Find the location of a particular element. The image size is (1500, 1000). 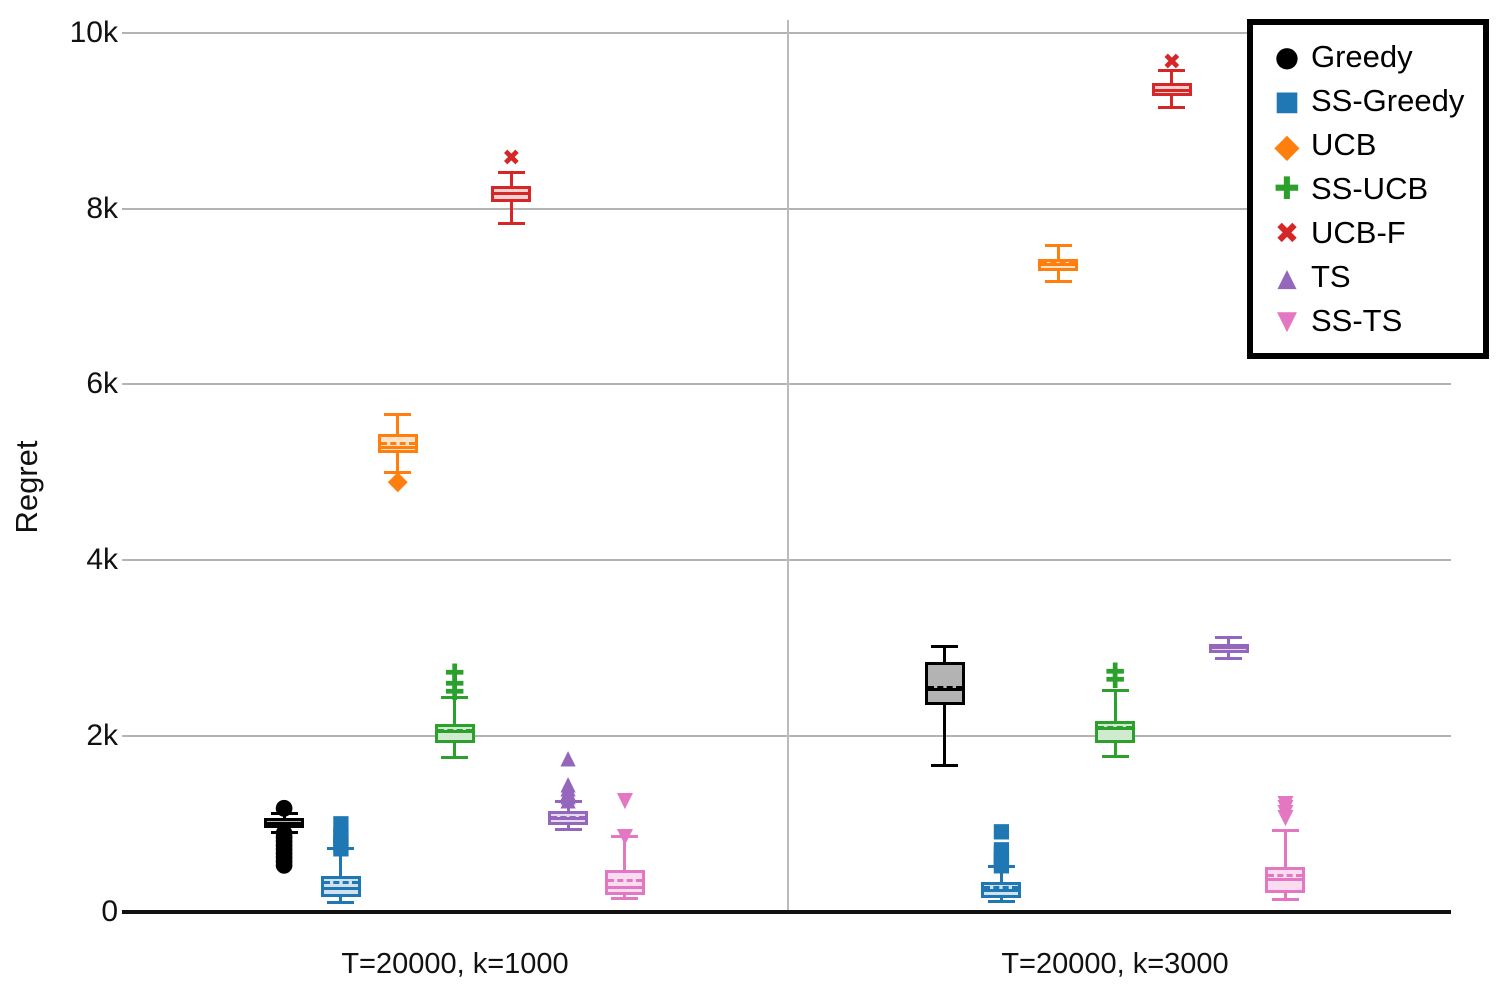

box-t-20000-k-3000-ts-whisker-low is located at coordinates (1229, 655).